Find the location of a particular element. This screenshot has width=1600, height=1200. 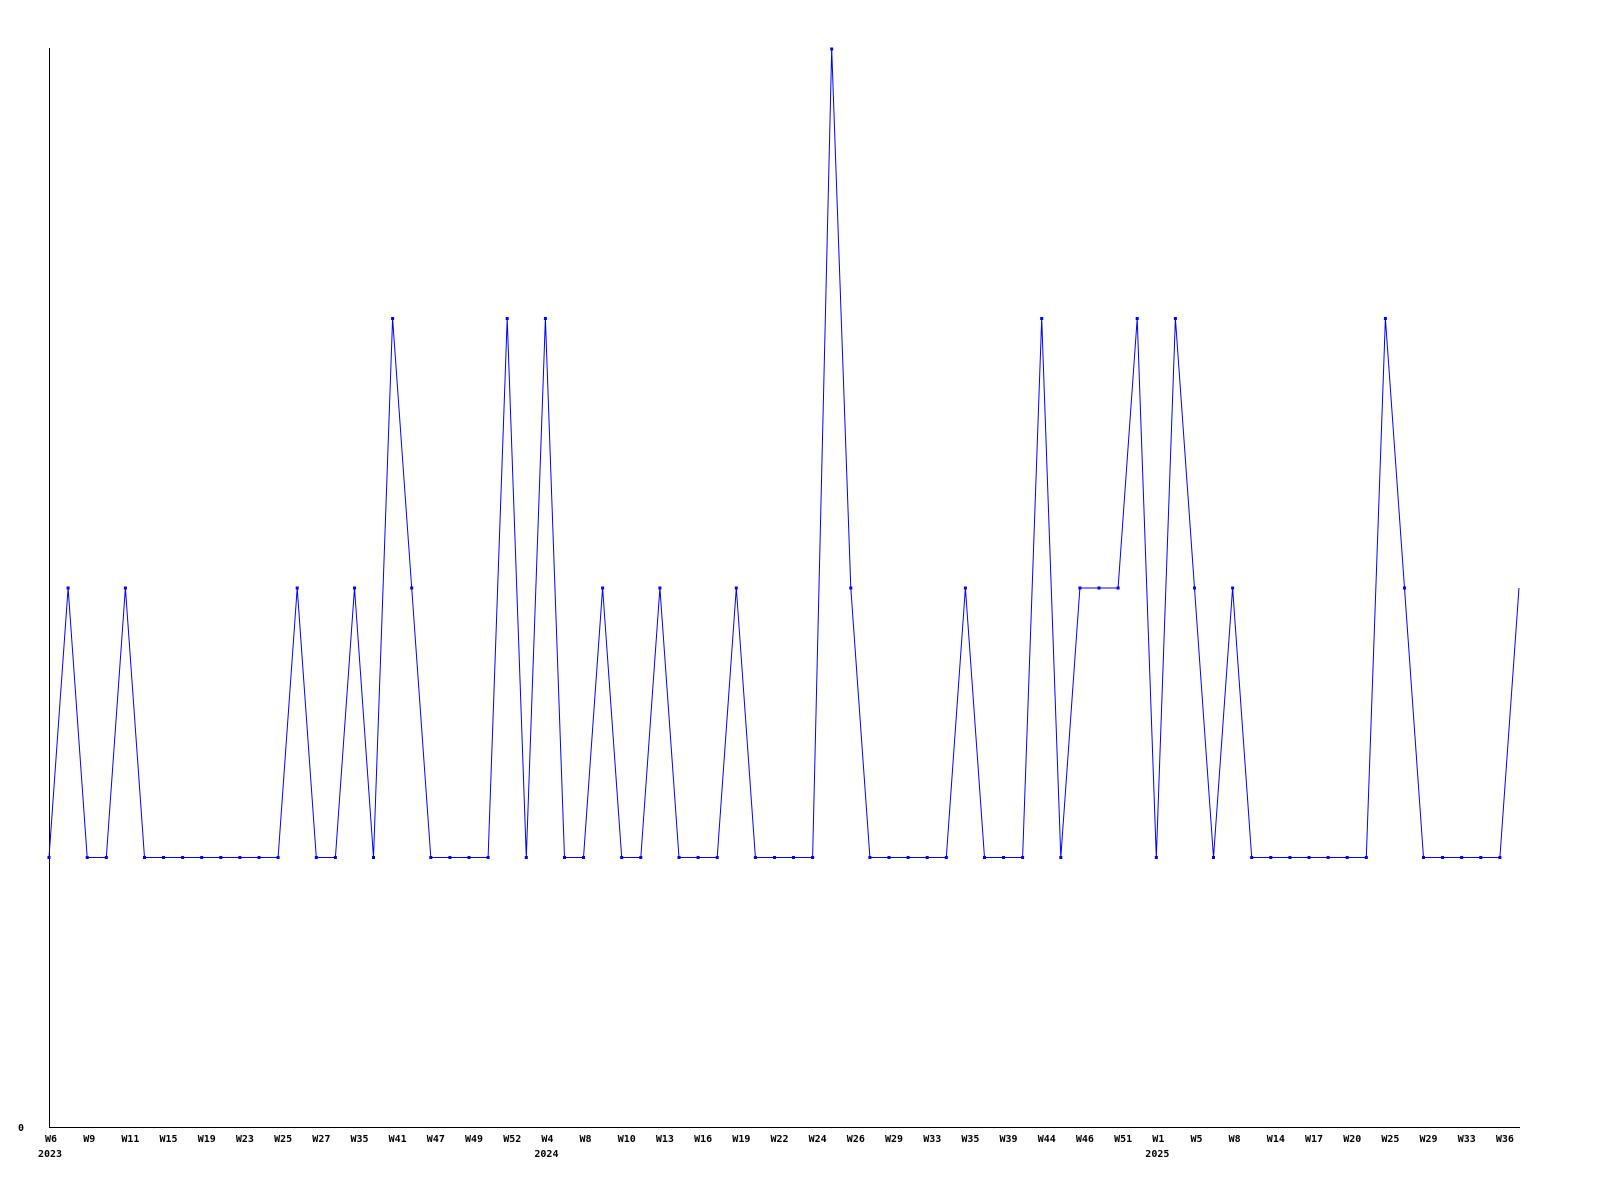

x-tick-label: W23 is located at coordinates (245, 1139).